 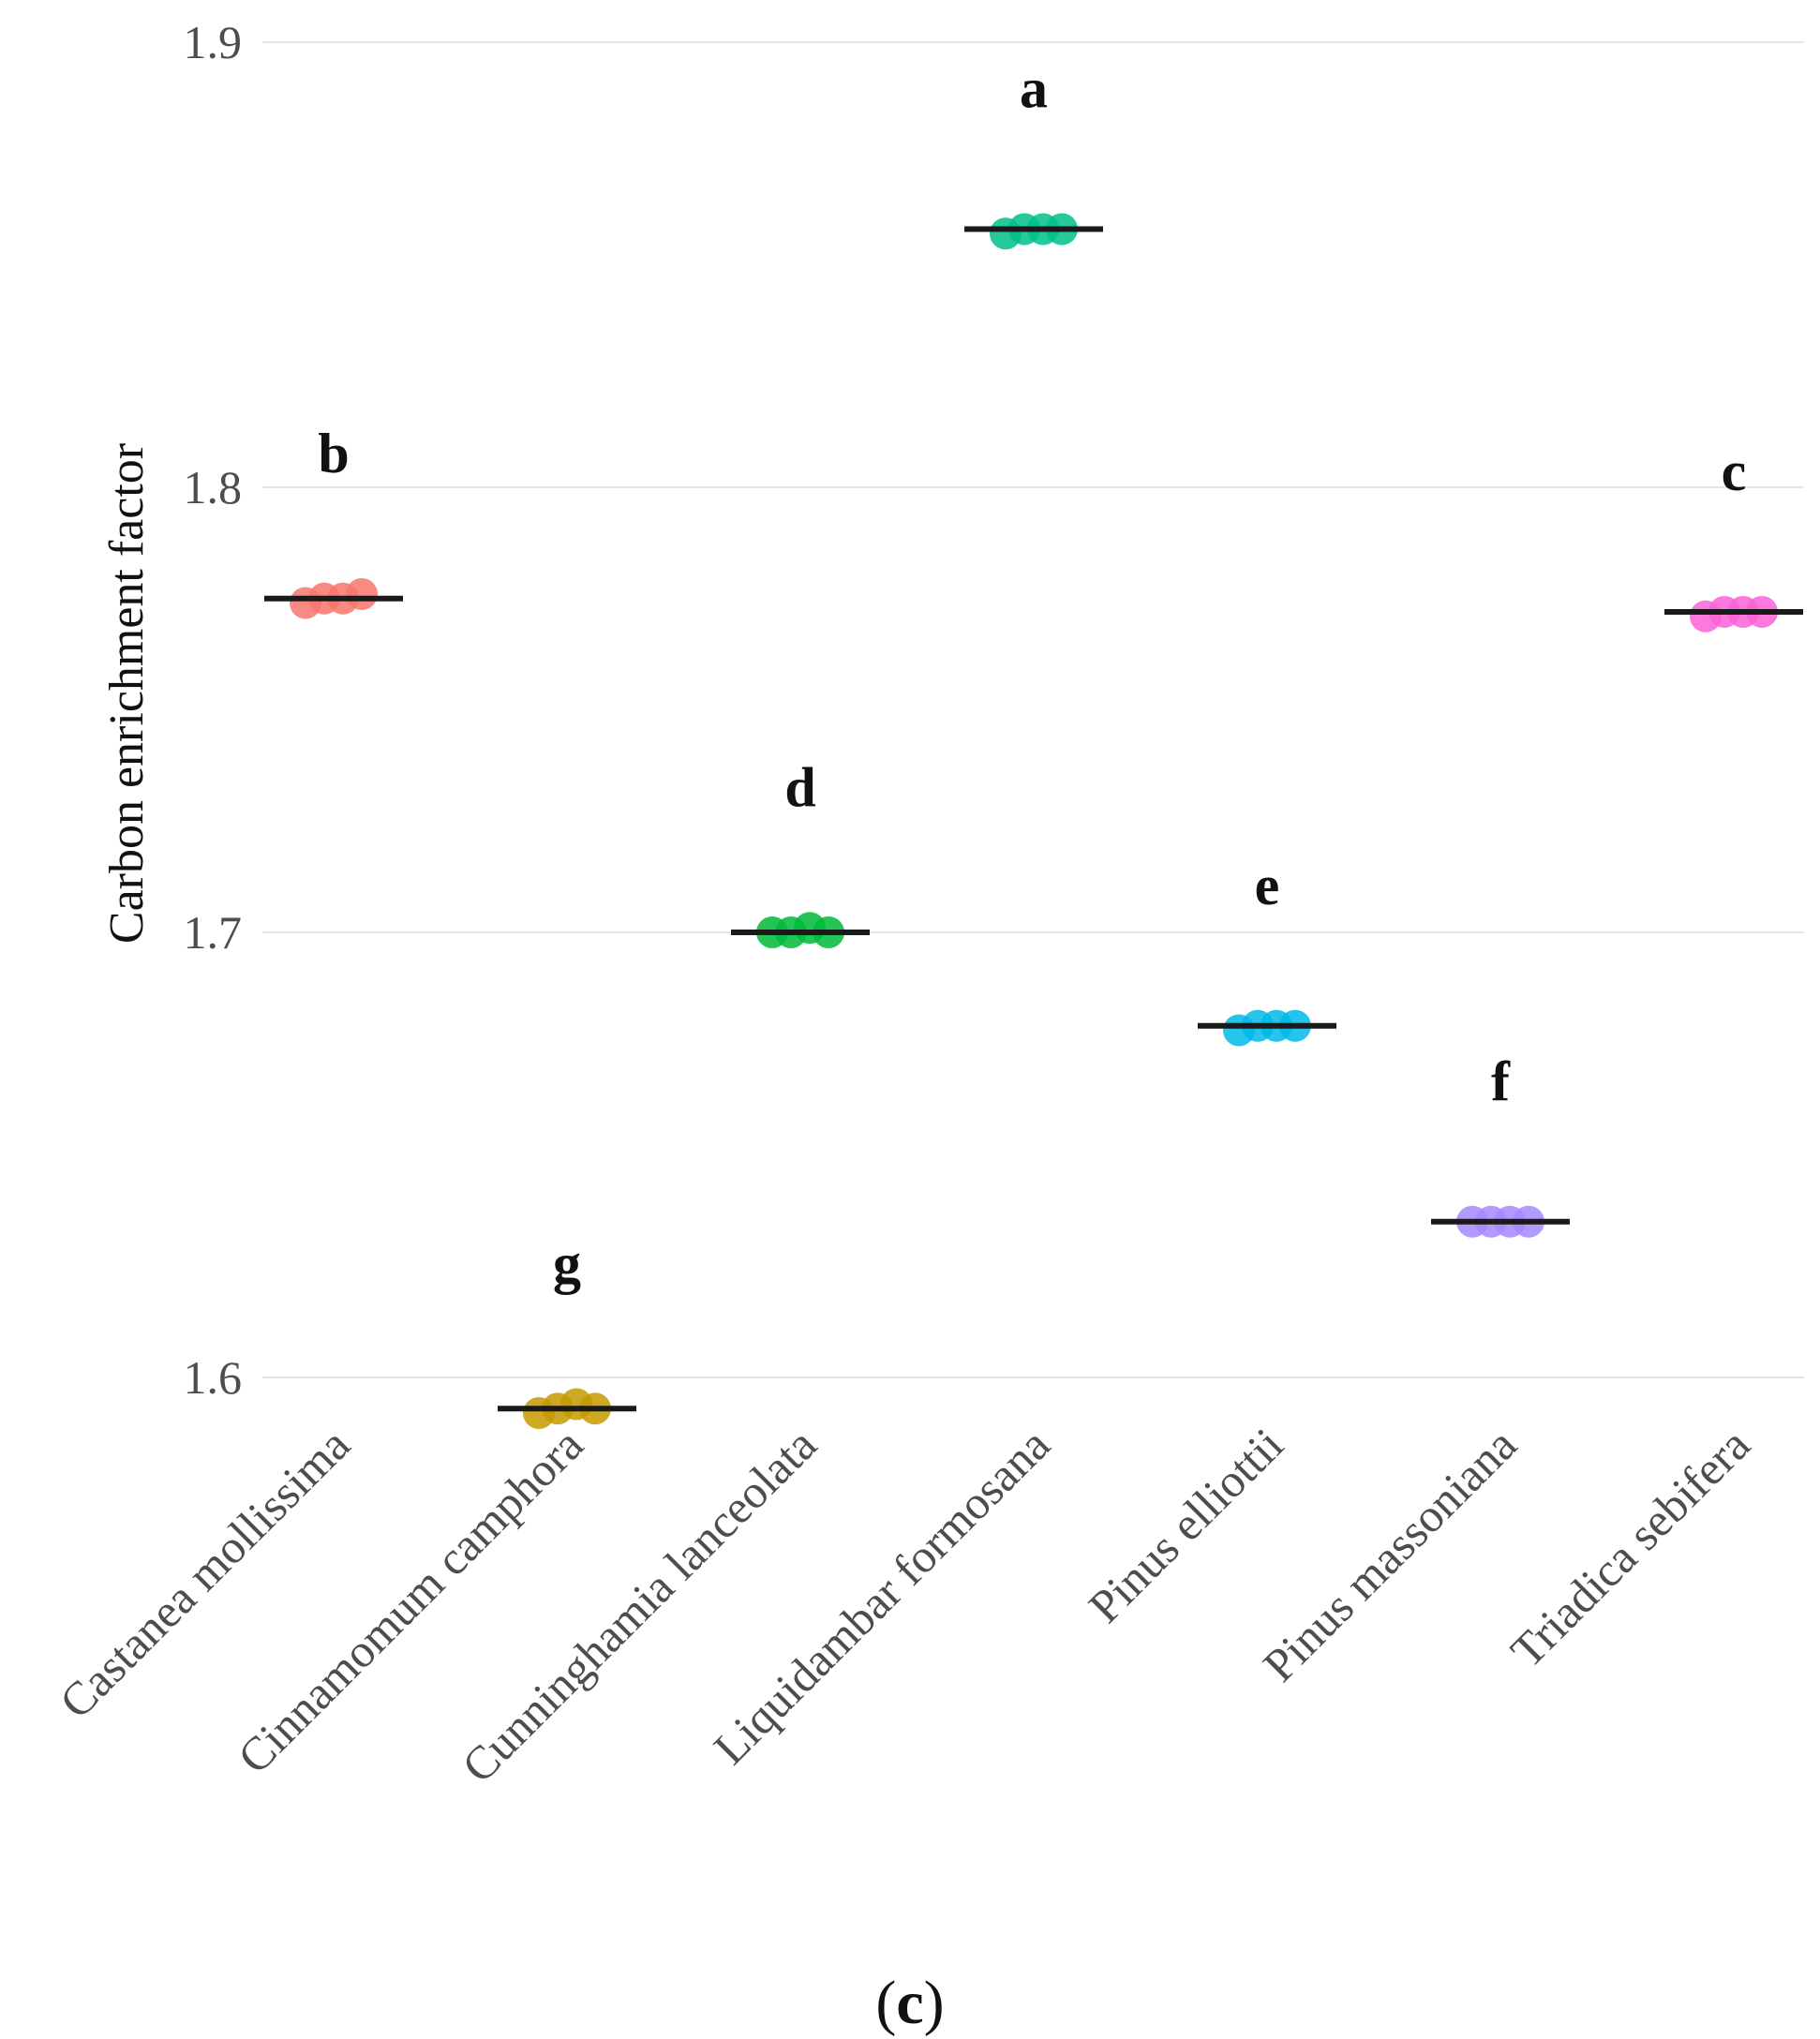 I want to click on letter-castanea-mollissima: b, so click(x=333, y=453).